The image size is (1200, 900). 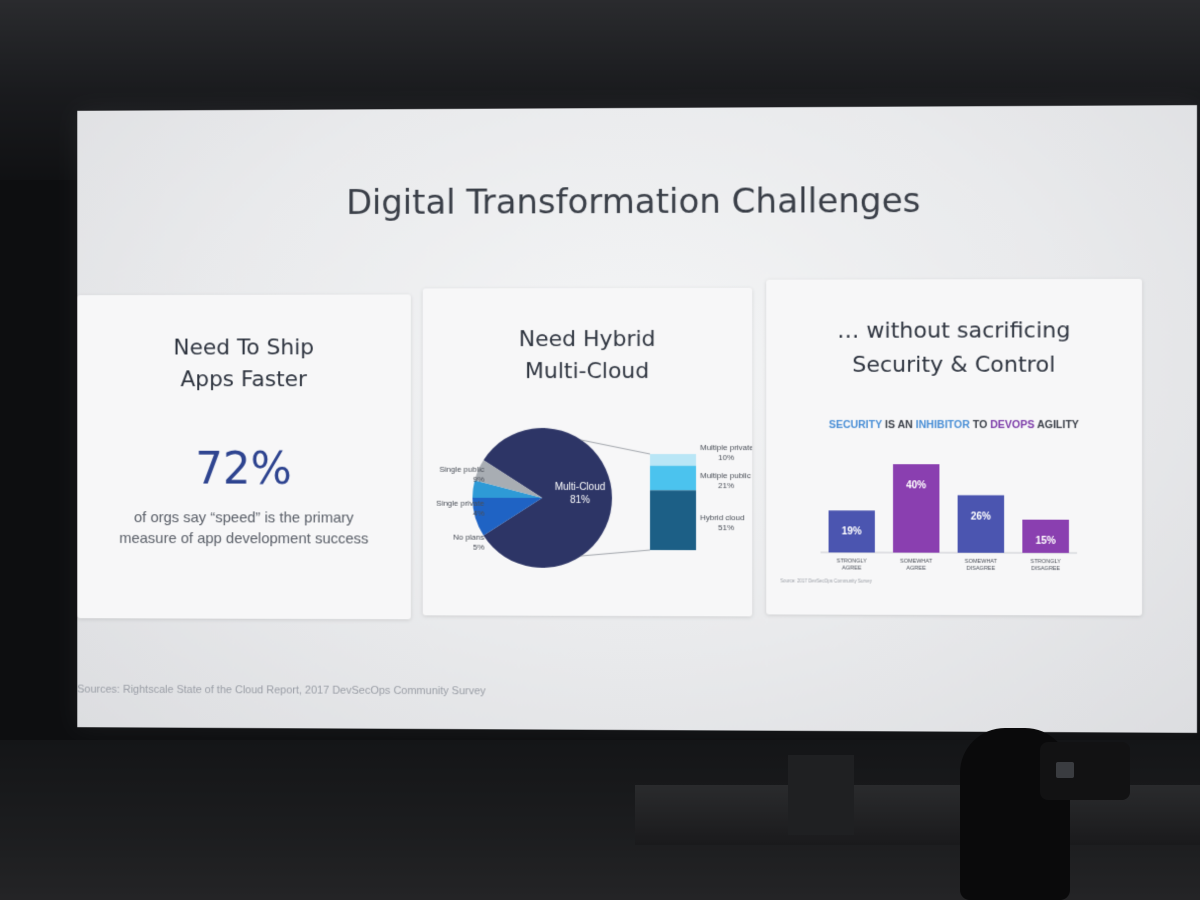 What do you see at coordinates (943, 425) in the screenshot?
I see `bar-chart-title-part: INHIBITOR` at bounding box center [943, 425].